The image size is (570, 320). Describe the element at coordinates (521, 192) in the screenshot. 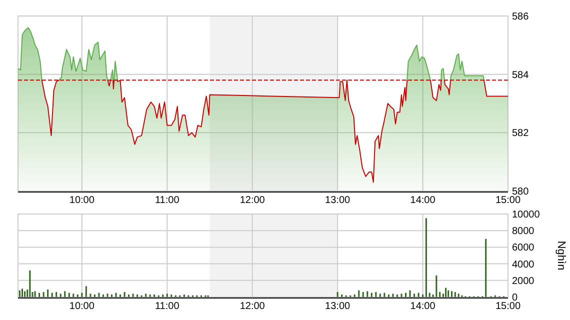

I see `y-tick-label: 580` at that location.